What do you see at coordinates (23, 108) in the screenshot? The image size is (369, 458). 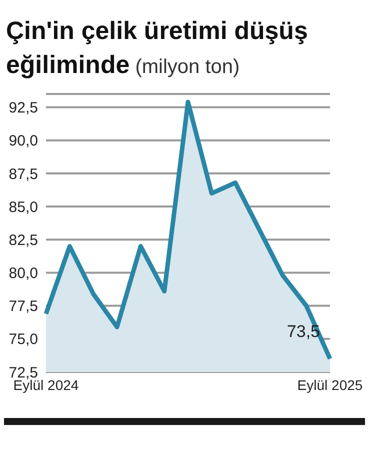 I see `y-tick-label: 92,5` at bounding box center [23, 108].